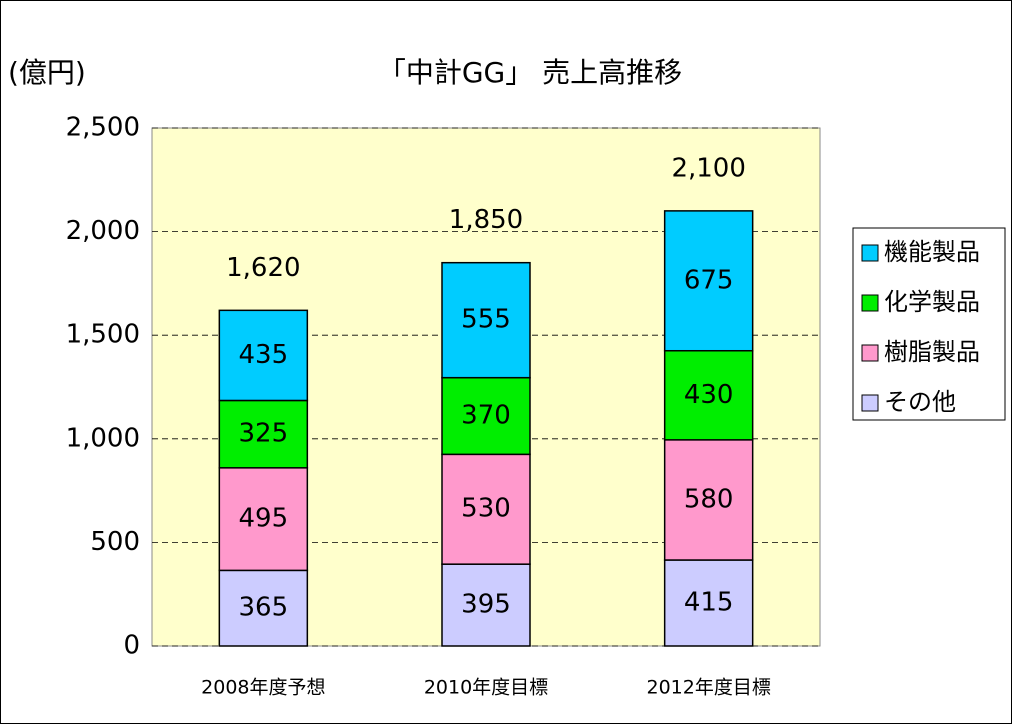  I want to click on segment-label: 675, so click(709, 280).